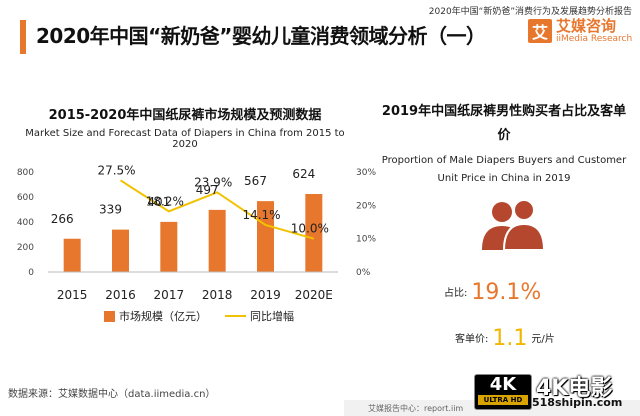 The width and height of the screenshot is (640, 416). What do you see at coordinates (261, 36) in the screenshot?
I see `page-title: 2020年中国“新奶爸”婴幼儿童消费领域分析（一）` at bounding box center [261, 36].